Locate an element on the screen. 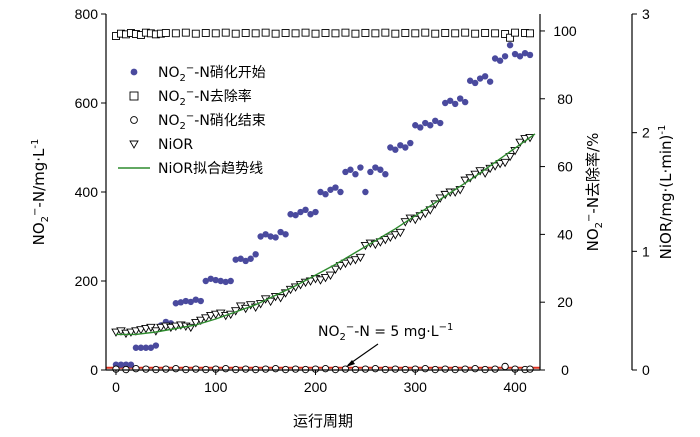 This screenshot has height=437, width=700. y-right2-tick-label: 3 is located at coordinates (646, 14).